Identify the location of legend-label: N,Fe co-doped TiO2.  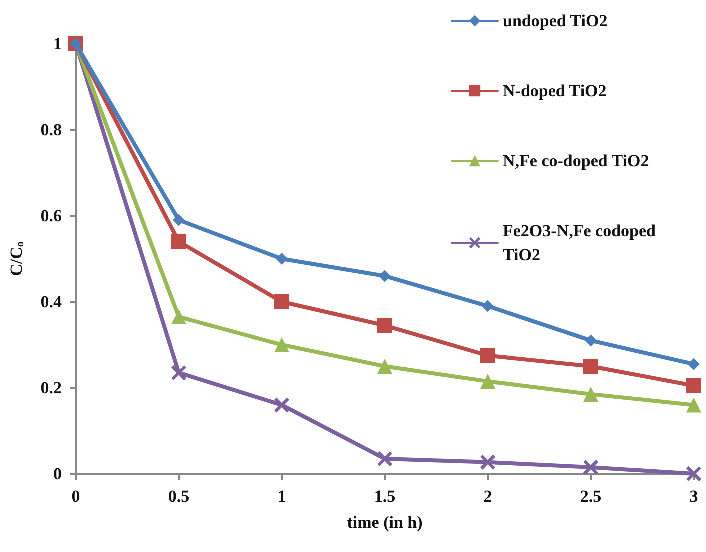
(576, 161).